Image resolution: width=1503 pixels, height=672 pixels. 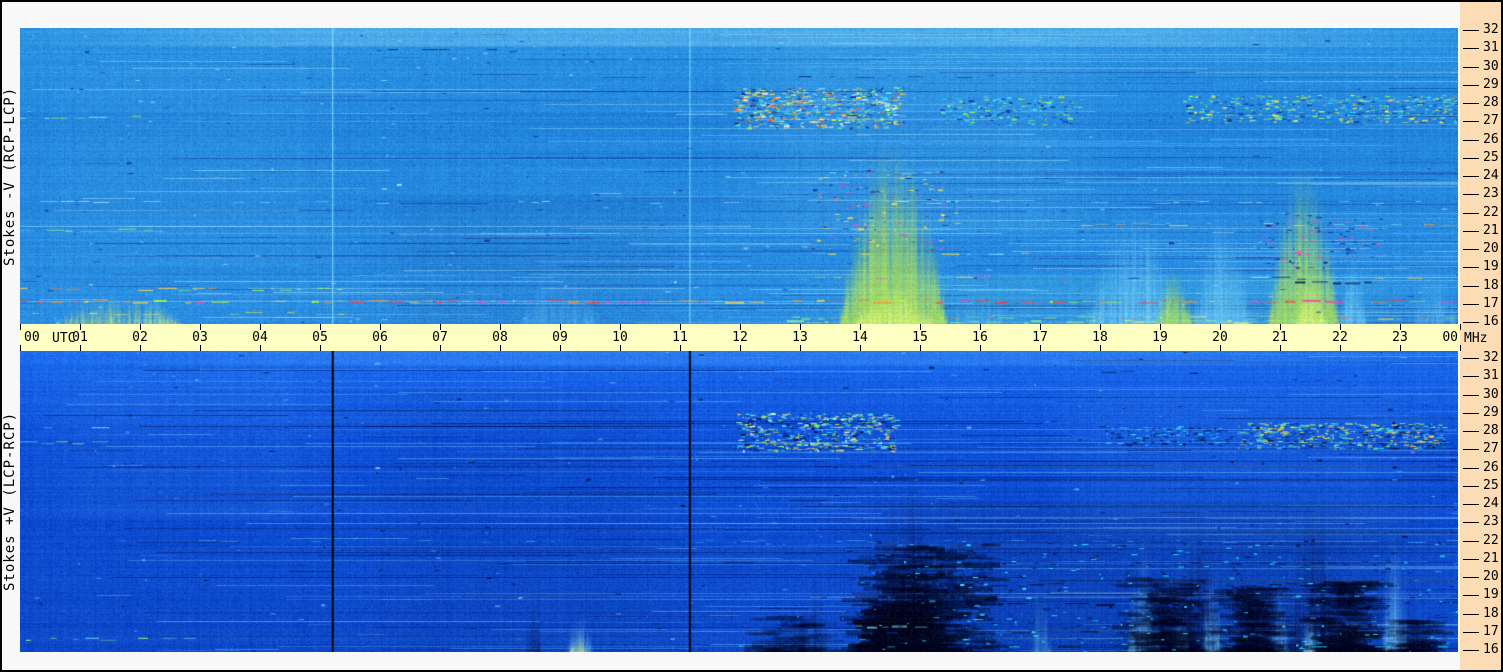 I want to click on freq-label-lower: 16, so click(x=1491, y=649).